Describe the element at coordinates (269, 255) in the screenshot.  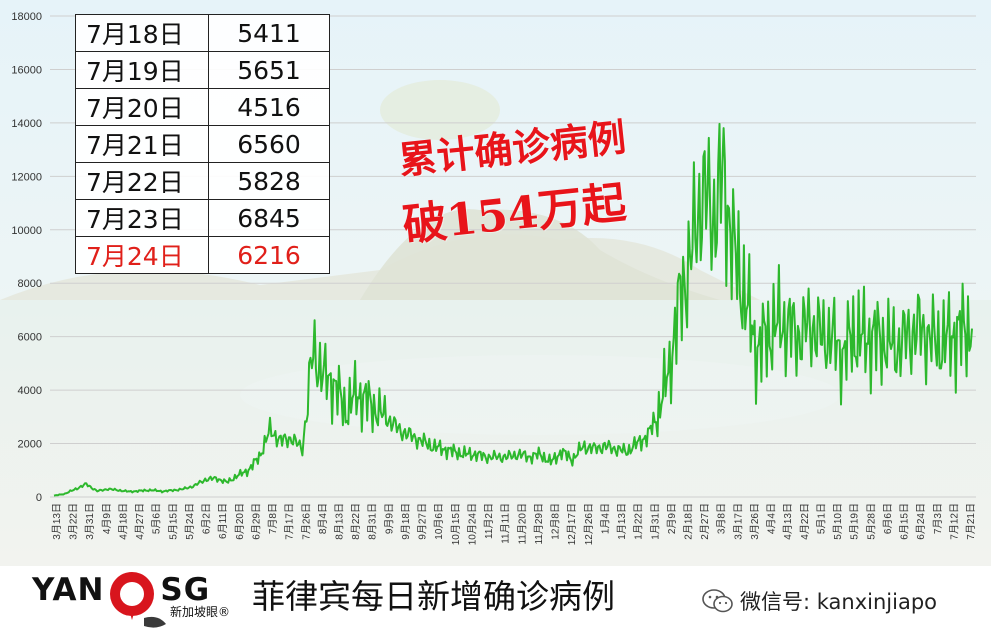
I see `table-value-cell: 6216` at that location.